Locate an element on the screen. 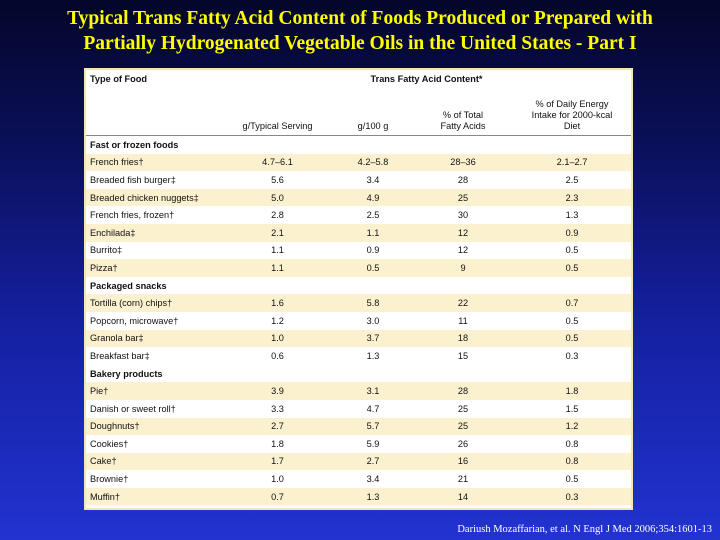 This screenshot has height=540, width=720. table-row: Breakfast bar‡ 0.6 1.3 15 0.3 is located at coordinates (358, 356).